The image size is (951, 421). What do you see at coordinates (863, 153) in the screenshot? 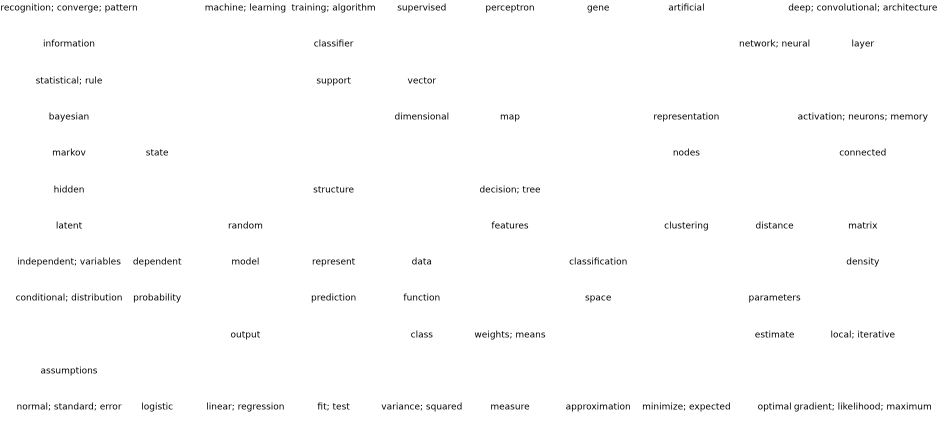
I see `term-label: connected` at bounding box center [863, 153].